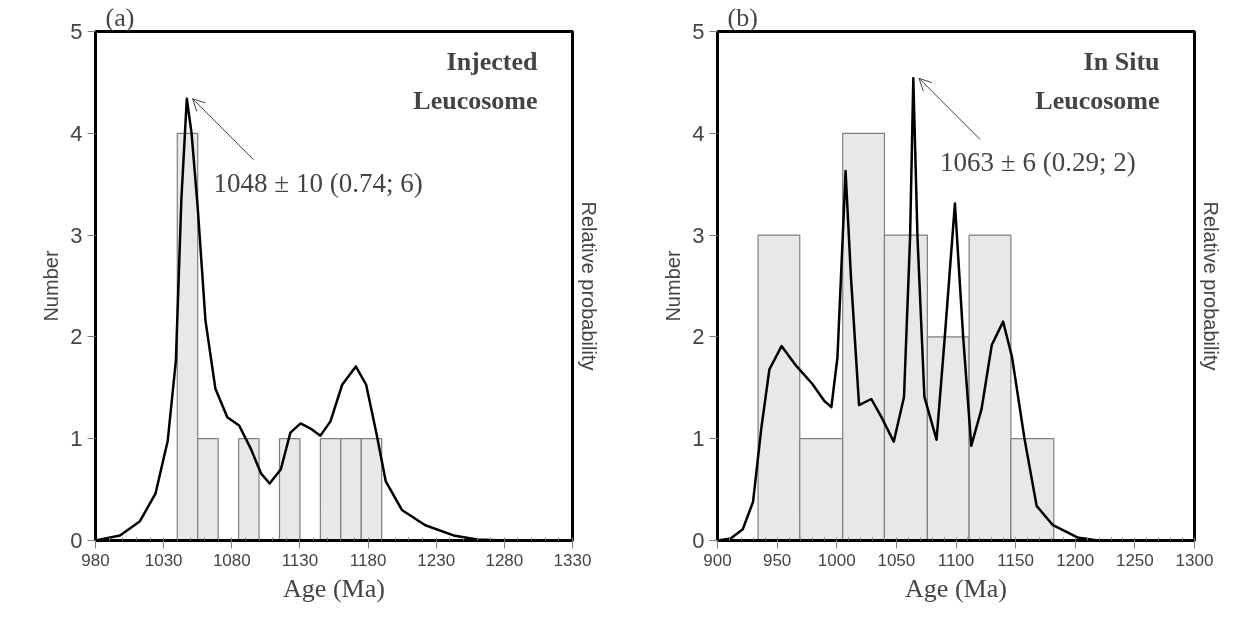 This screenshot has height=624, width=1249. I want to click on x-tick-label: 1250, so click(1134, 560).